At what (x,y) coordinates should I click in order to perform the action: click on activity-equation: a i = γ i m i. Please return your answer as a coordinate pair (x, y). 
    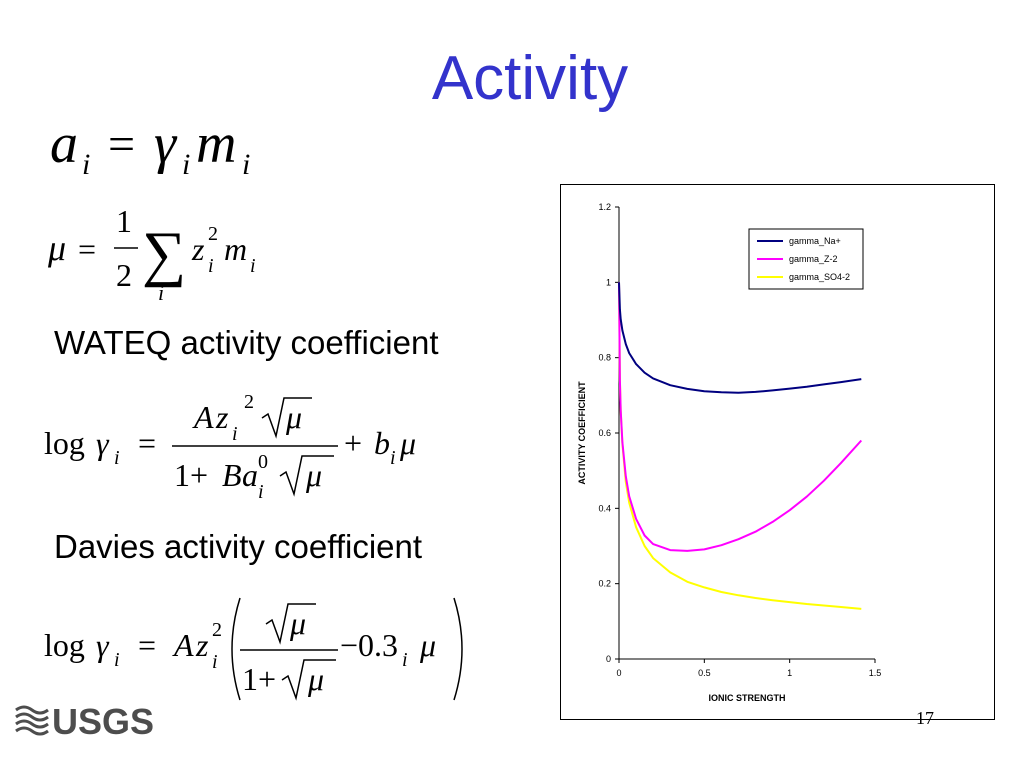
    Looking at the image, I should click on (150, 147).